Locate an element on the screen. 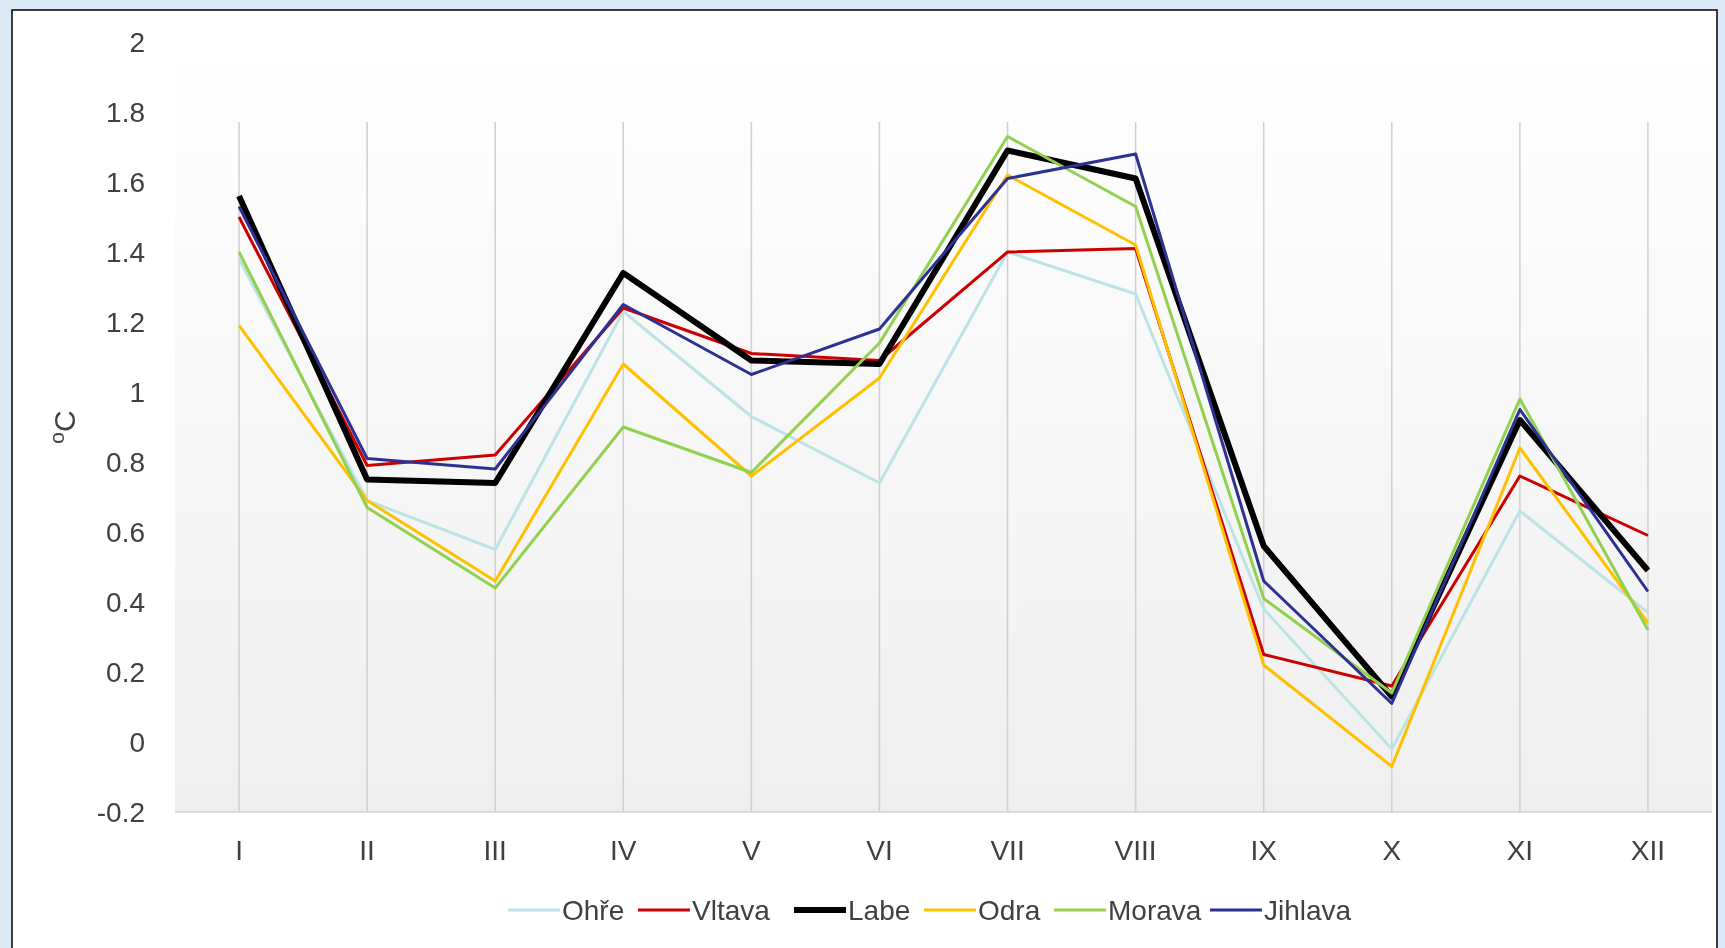 This screenshot has height=948, width=1725. x-tick-label: VI is located at coordinates (879, 850).